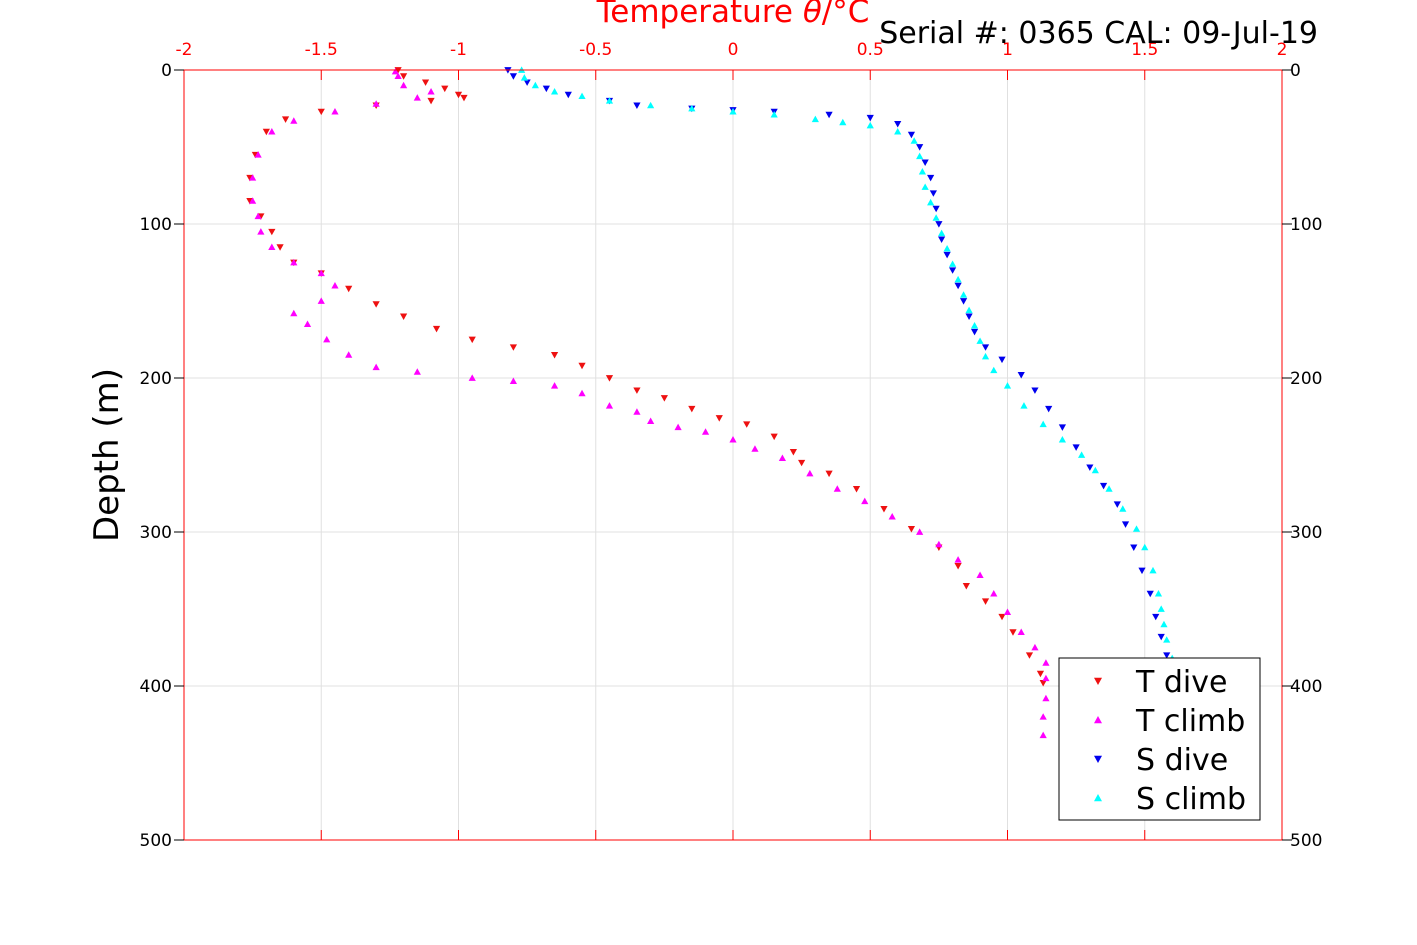  I want to click on y-axis-label: Depth (m), so click(107, 455).